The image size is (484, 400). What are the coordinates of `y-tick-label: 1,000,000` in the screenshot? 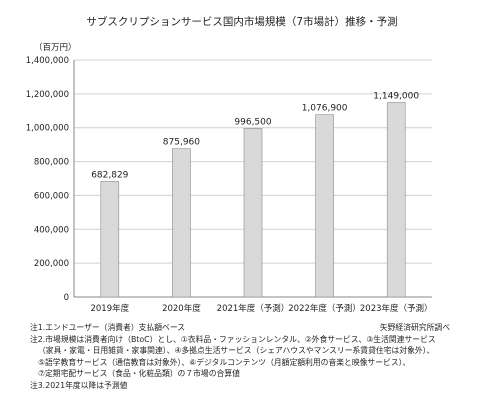 It's located at (47, 129).